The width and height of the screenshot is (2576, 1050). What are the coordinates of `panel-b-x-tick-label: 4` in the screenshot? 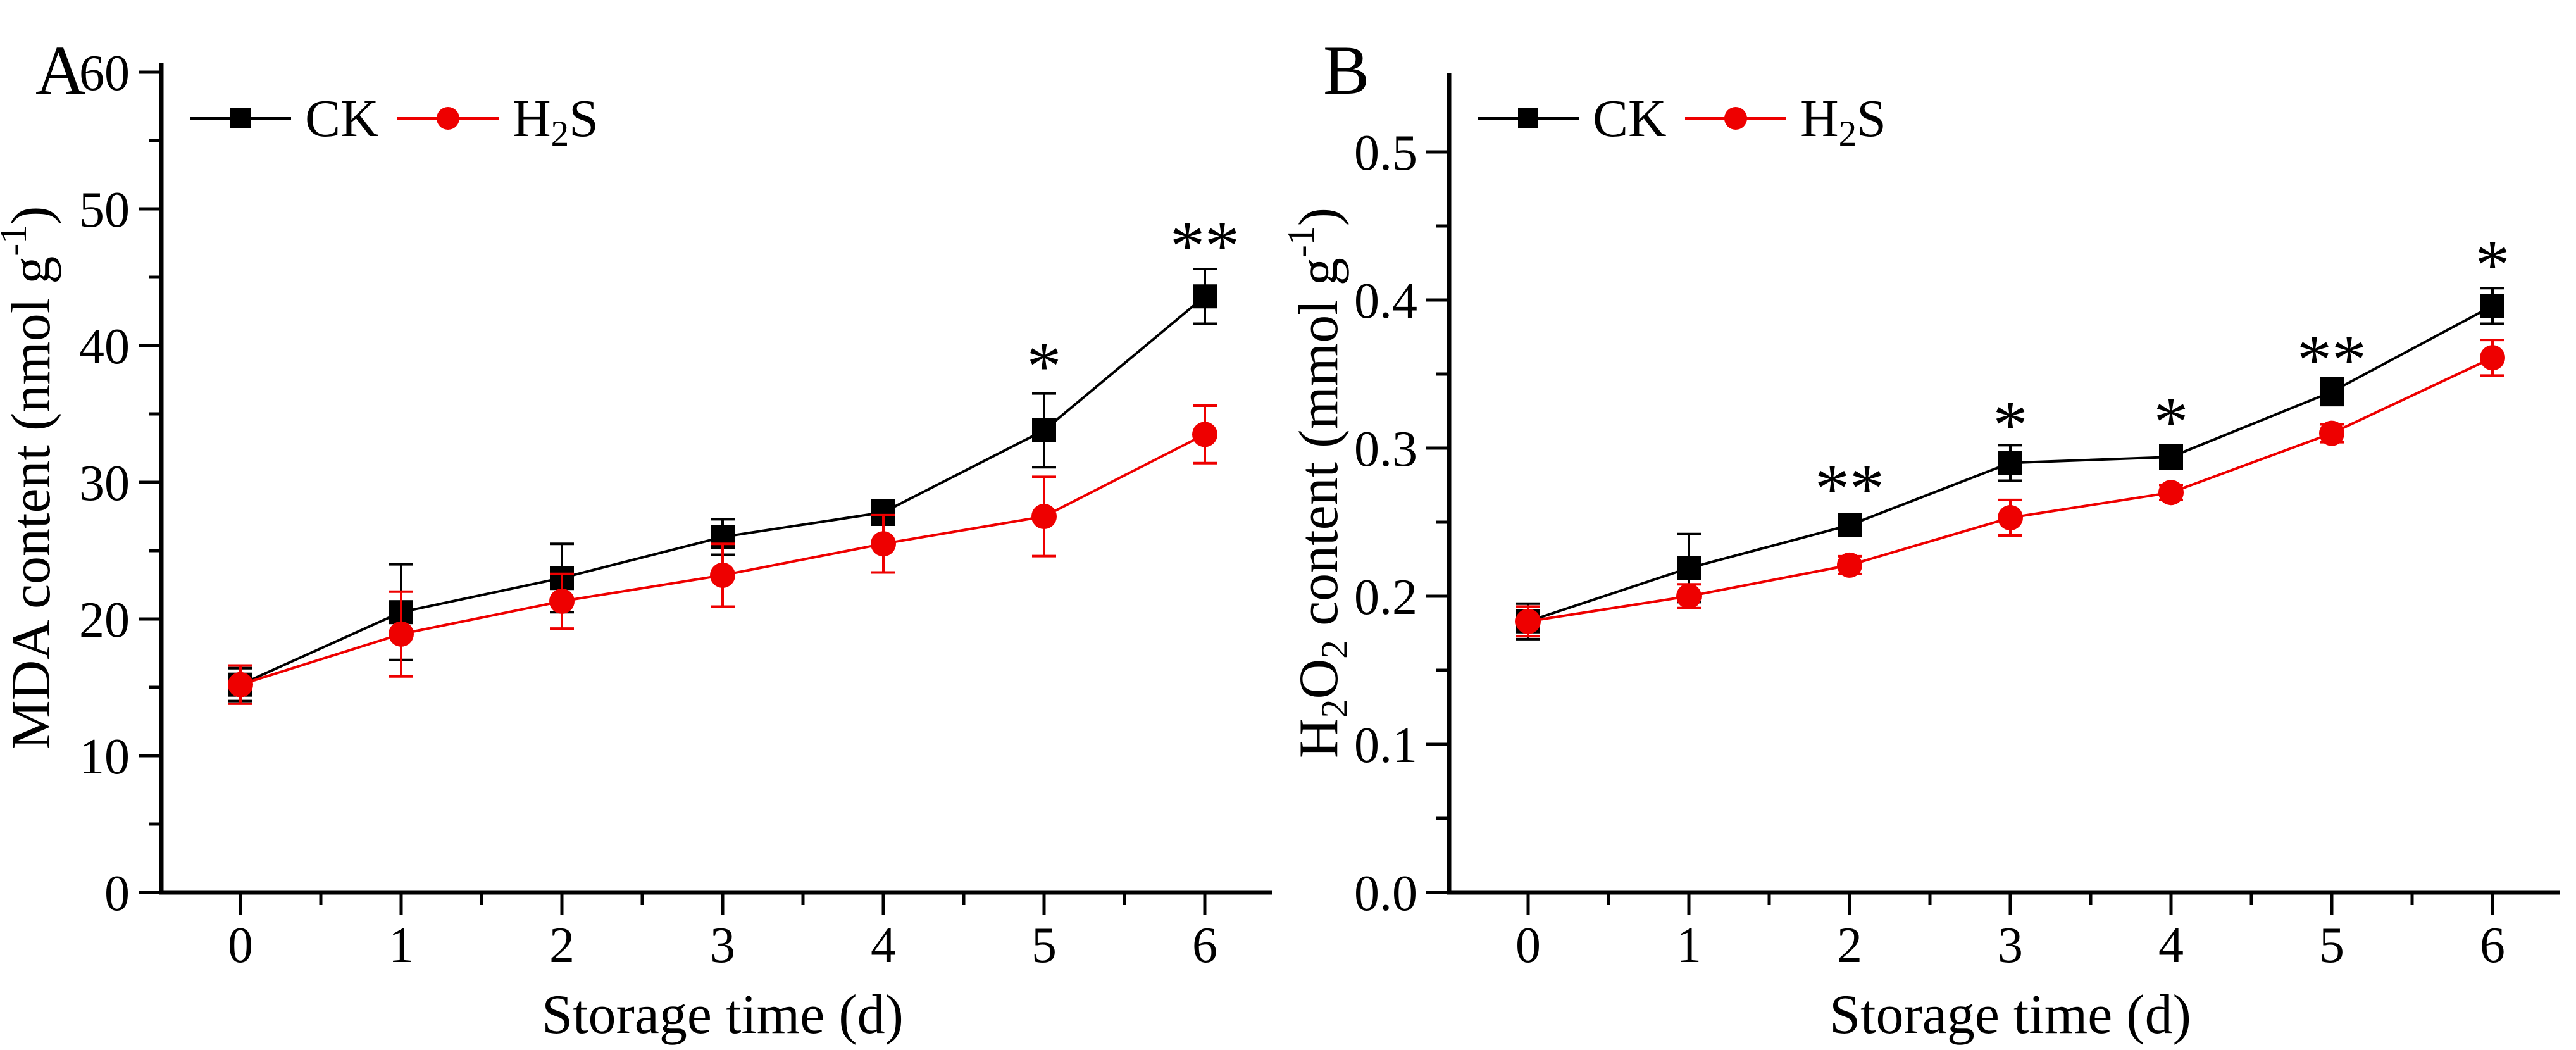 It's located at (2171, 946).